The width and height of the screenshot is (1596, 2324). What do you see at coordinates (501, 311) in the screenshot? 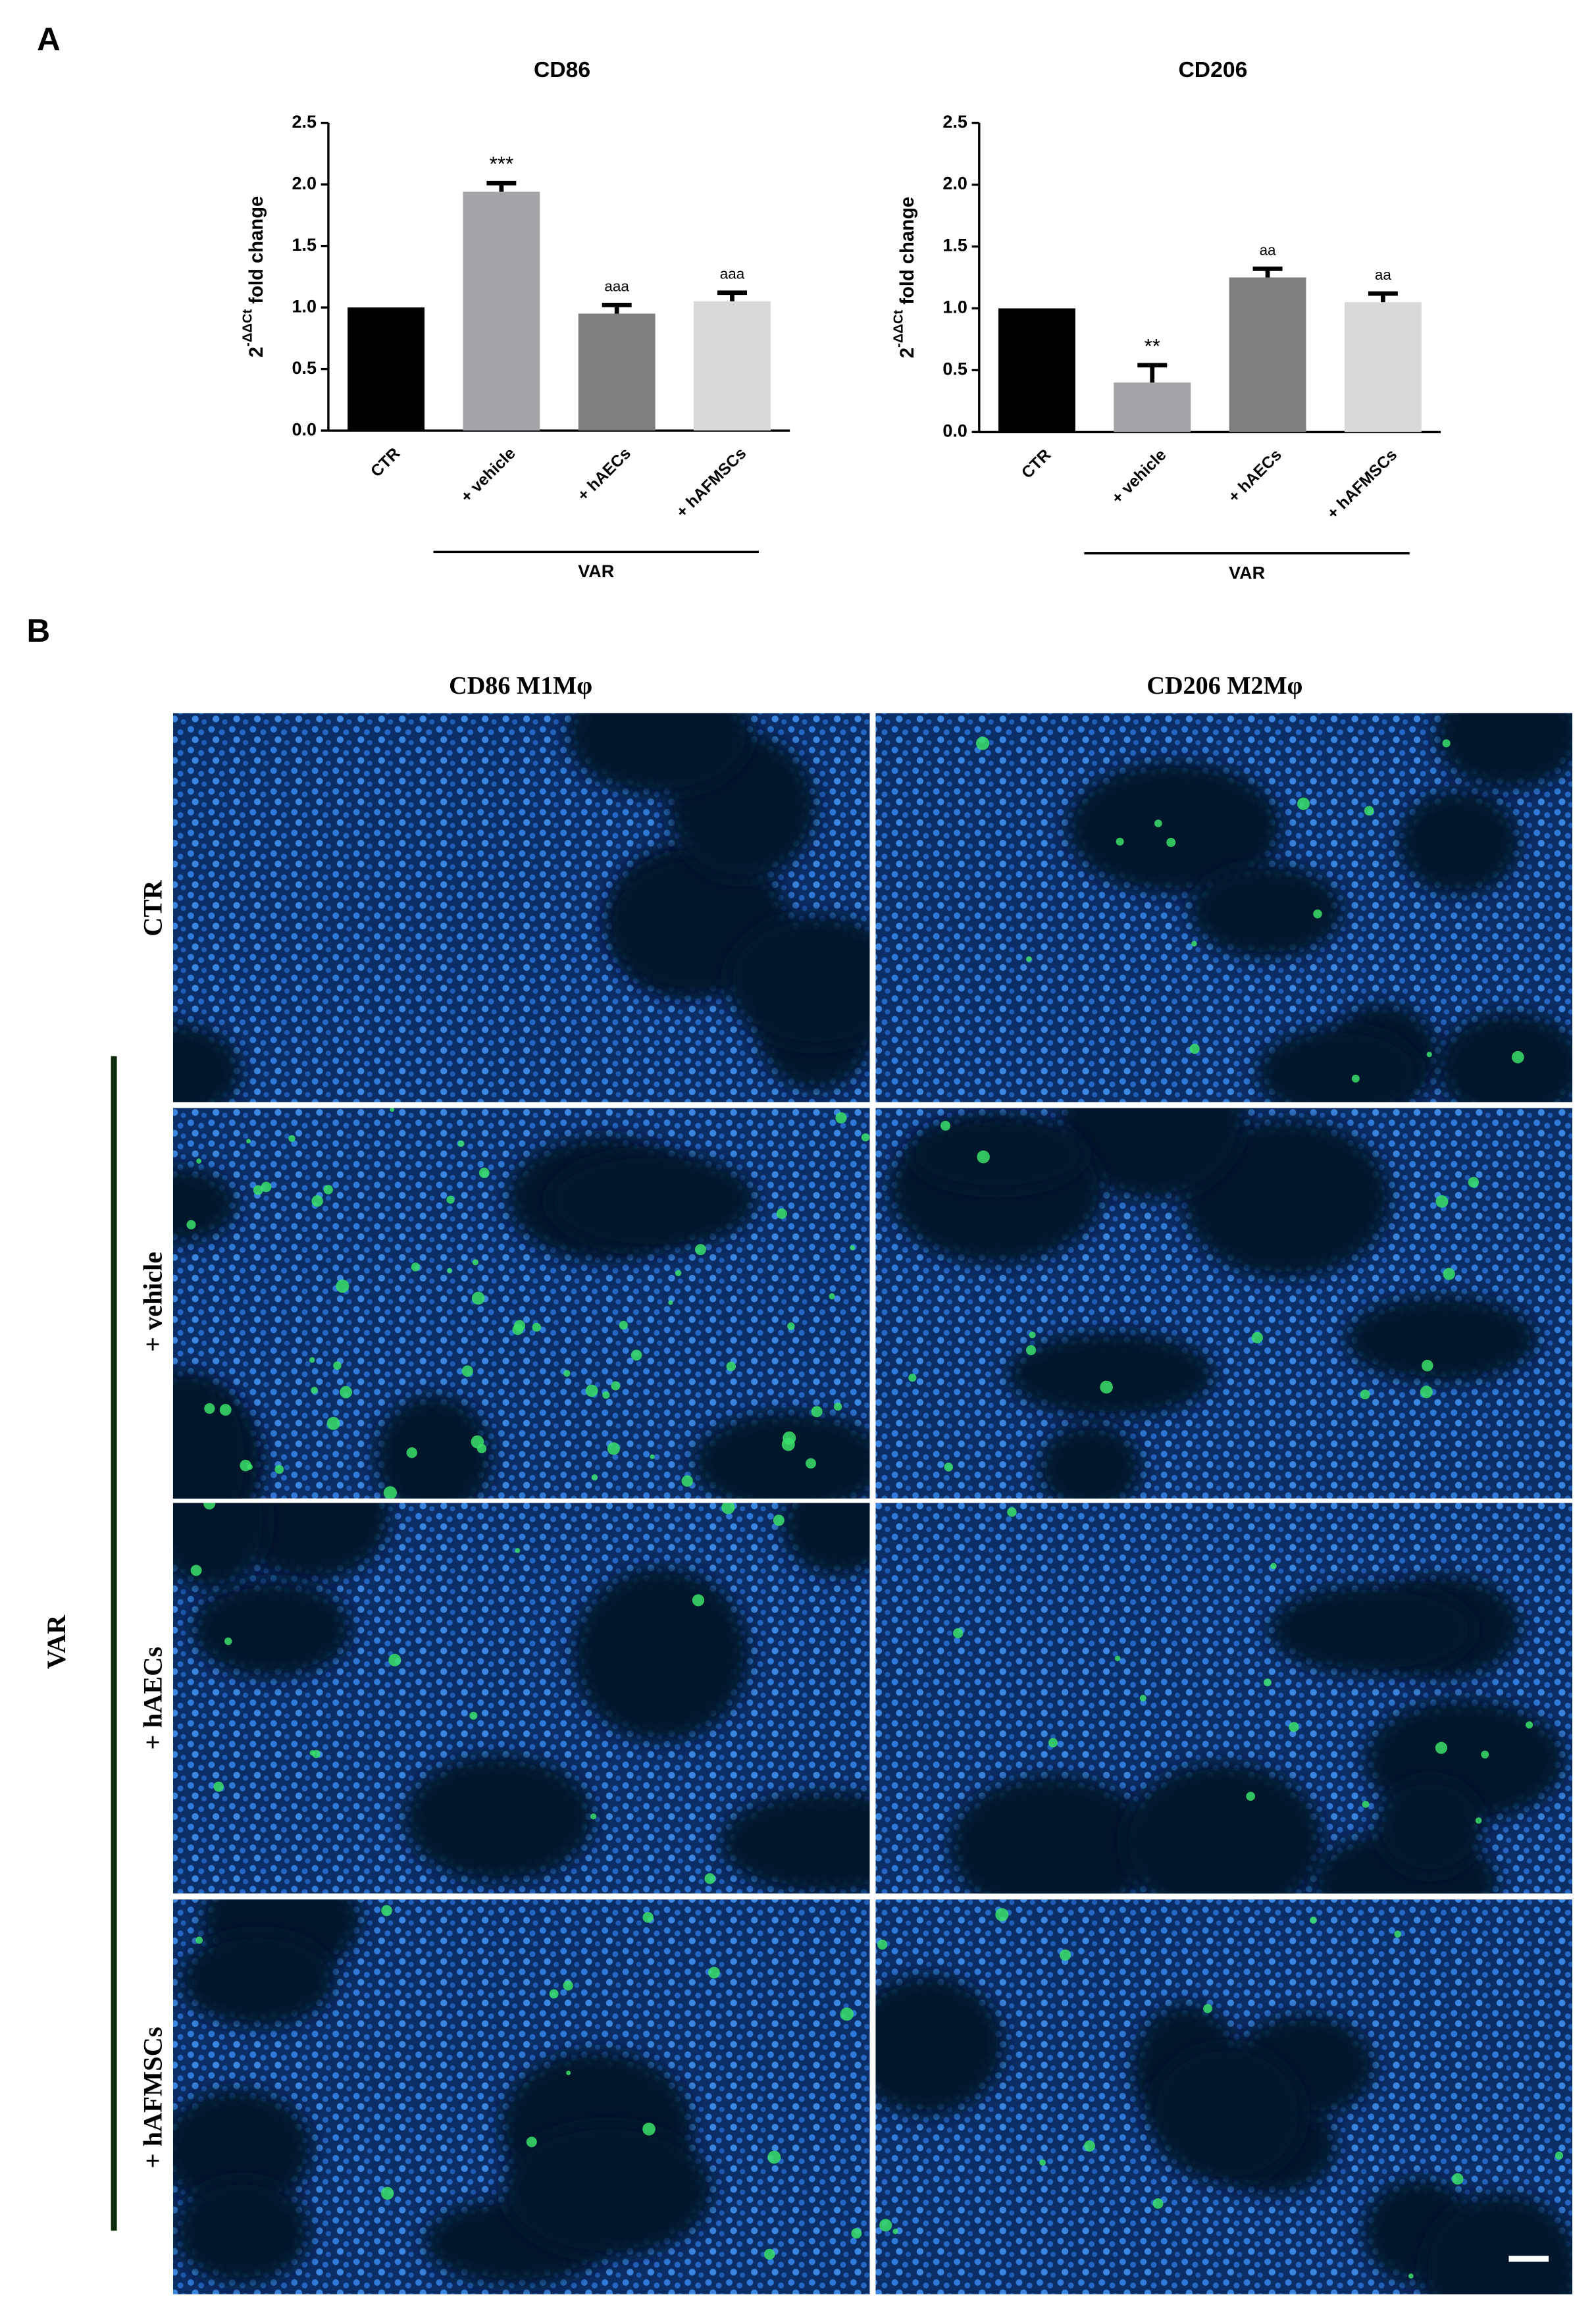
I see `bar` at bounding box center [501, 311].